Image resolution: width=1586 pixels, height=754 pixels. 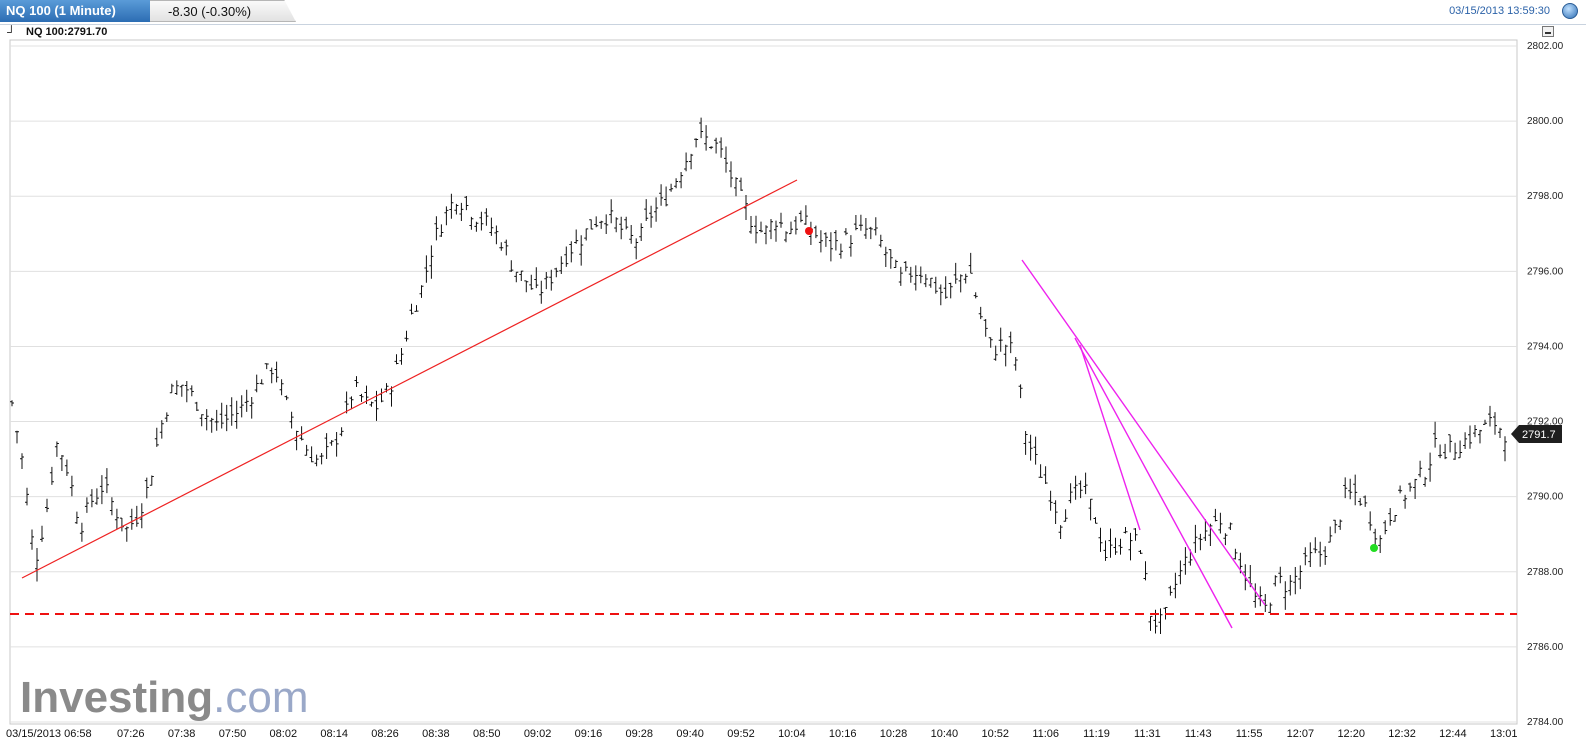 What do you see at coordinates (1198, 734) in the screenshot?
I see `x-tick-label: 11:43` at bounding box center [1198, 734].